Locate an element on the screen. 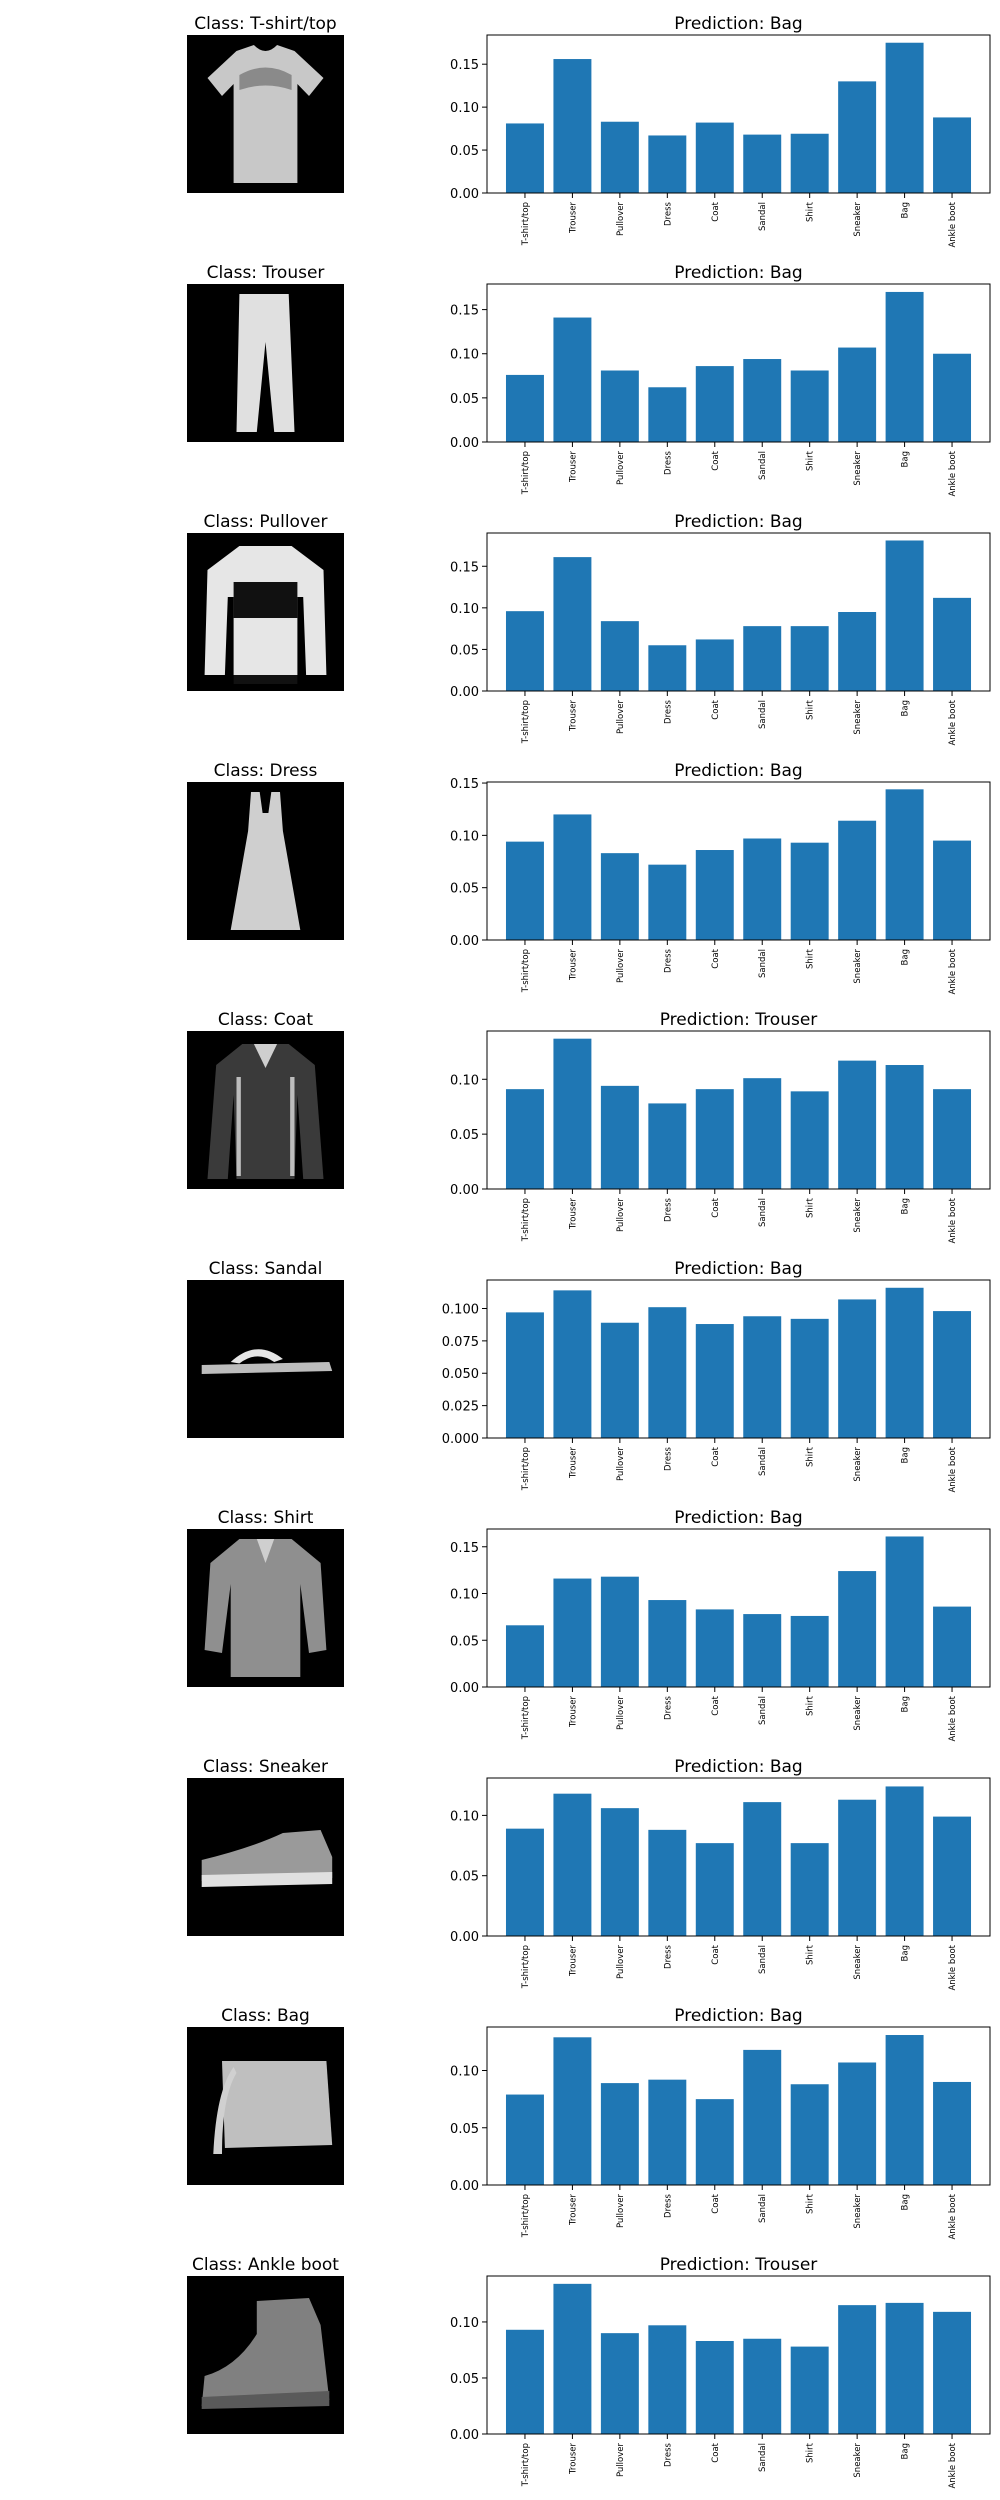 This screenshot has height=2500, width=1000. ankle-boot-thumbnail is located at coordinates (265, 2355).